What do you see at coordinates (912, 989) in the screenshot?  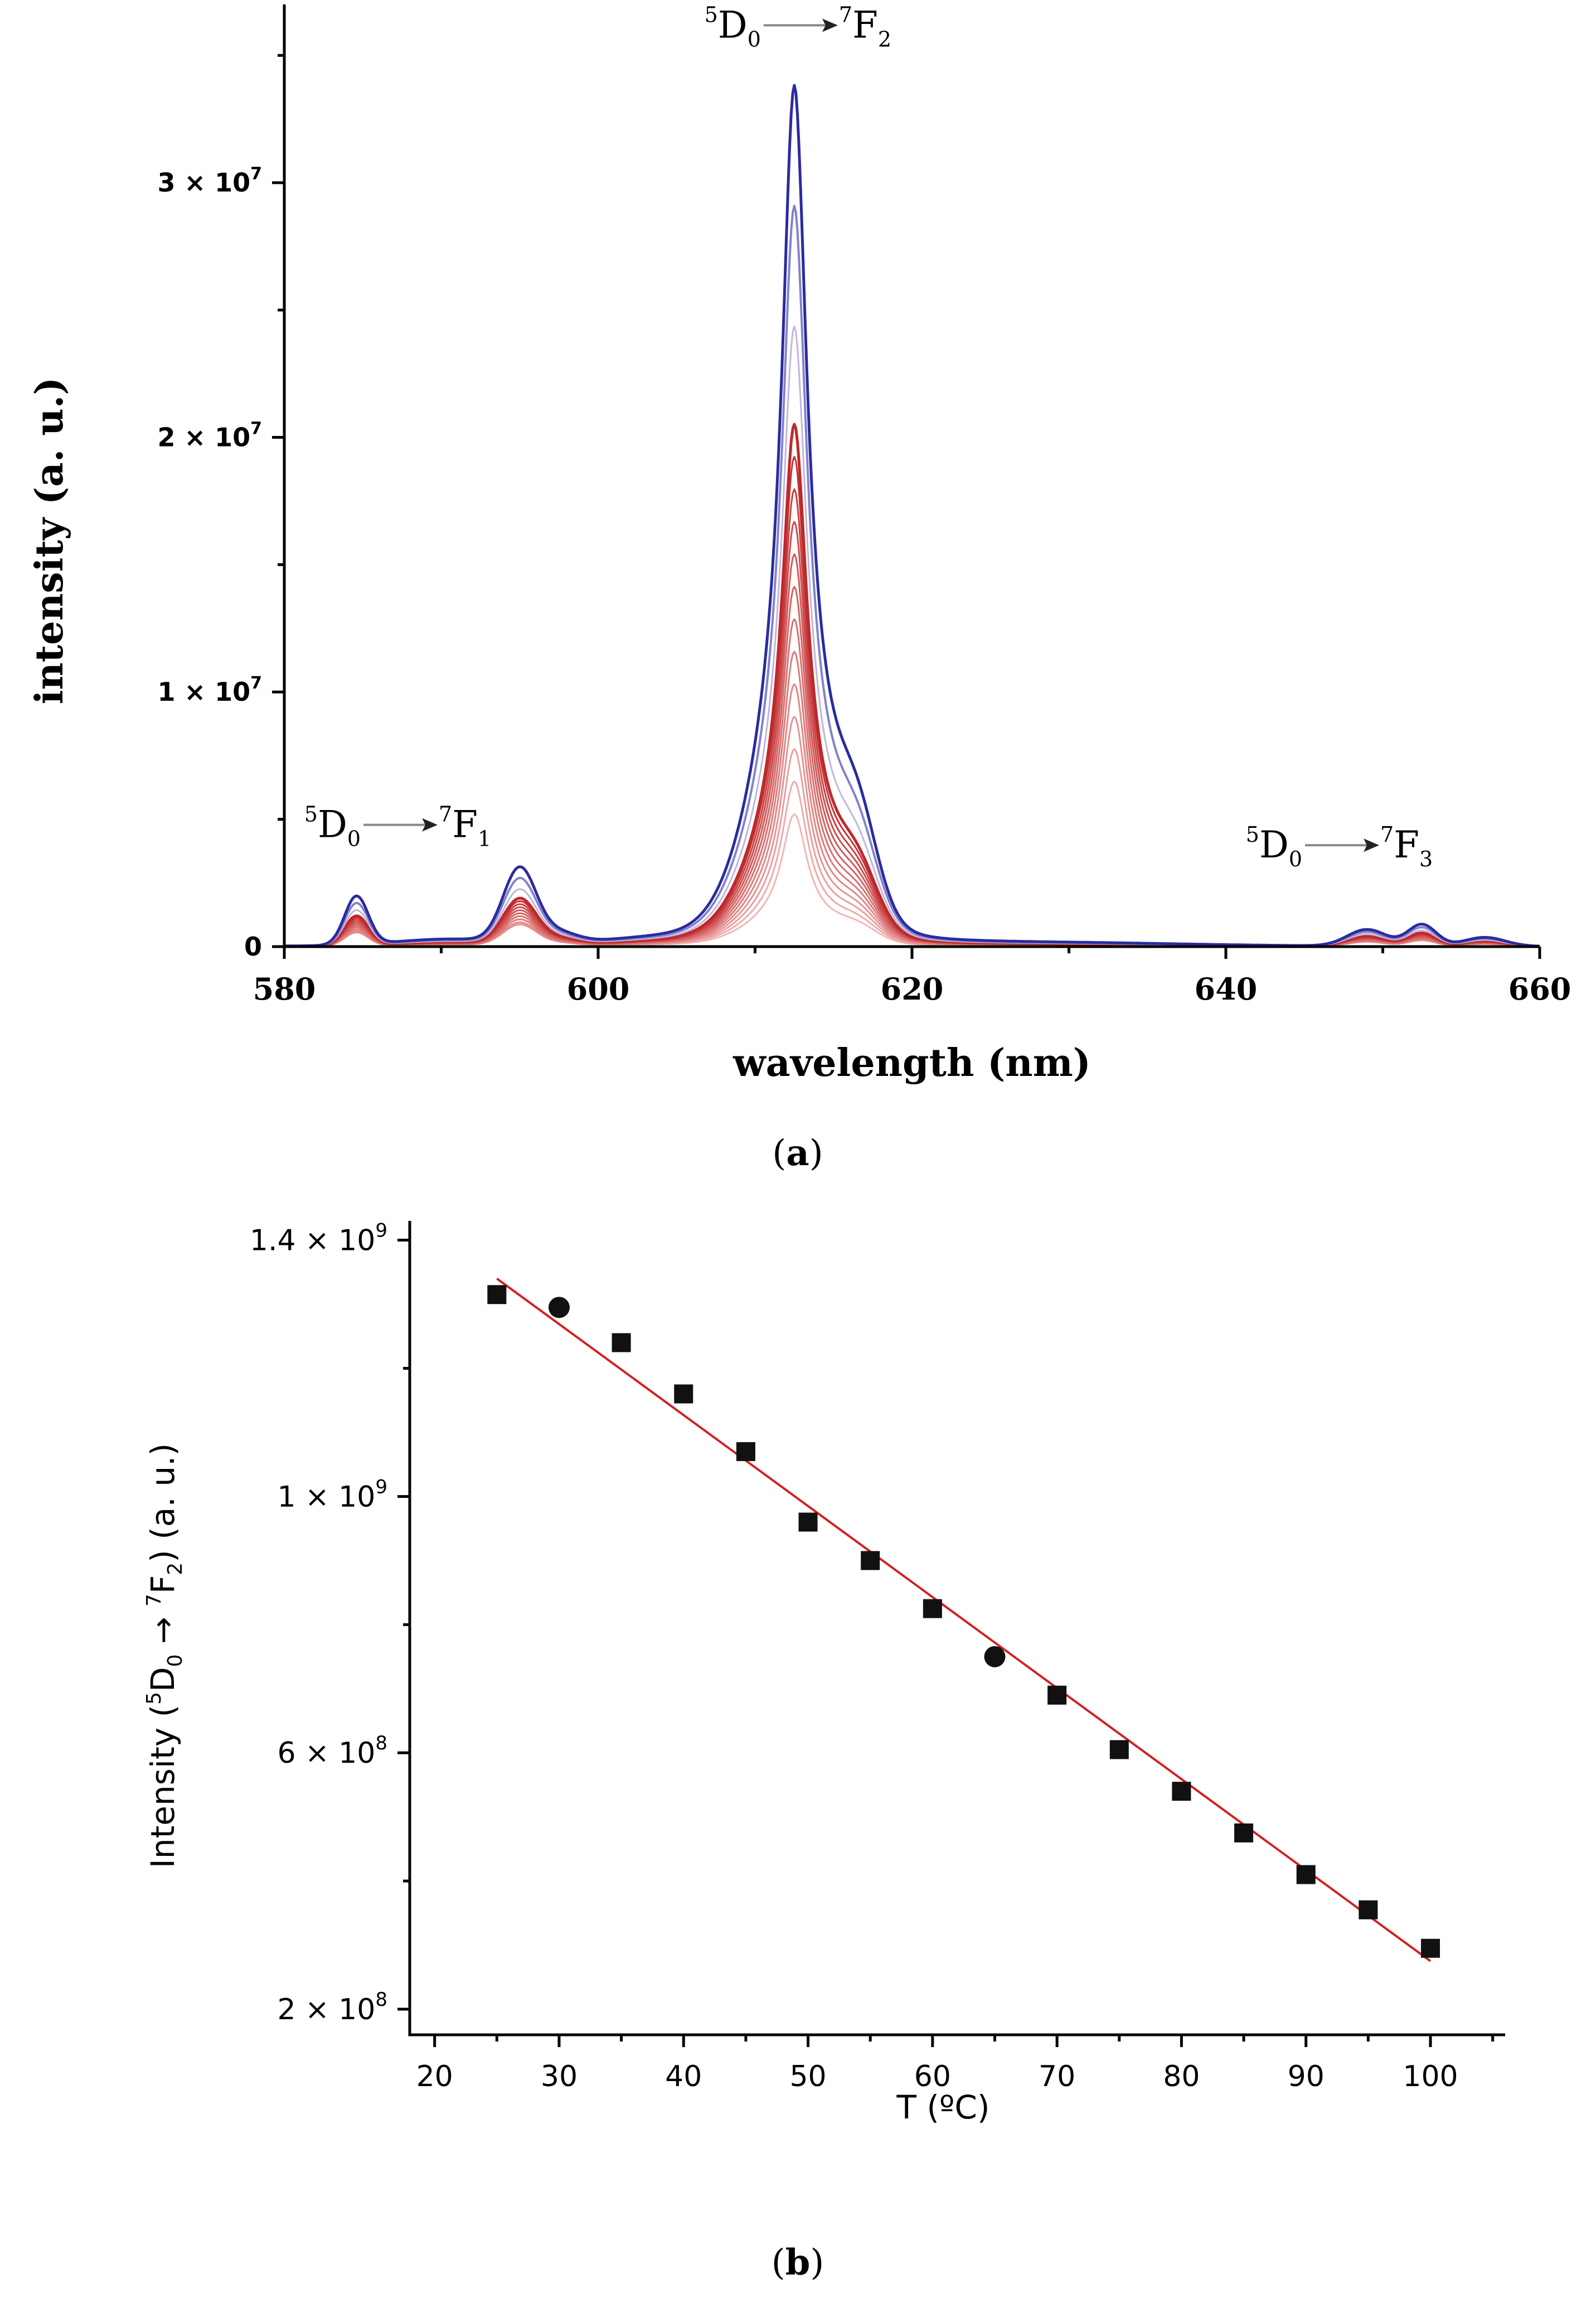 I see `x-tick-label: 620` at bounding box center [912, 989].